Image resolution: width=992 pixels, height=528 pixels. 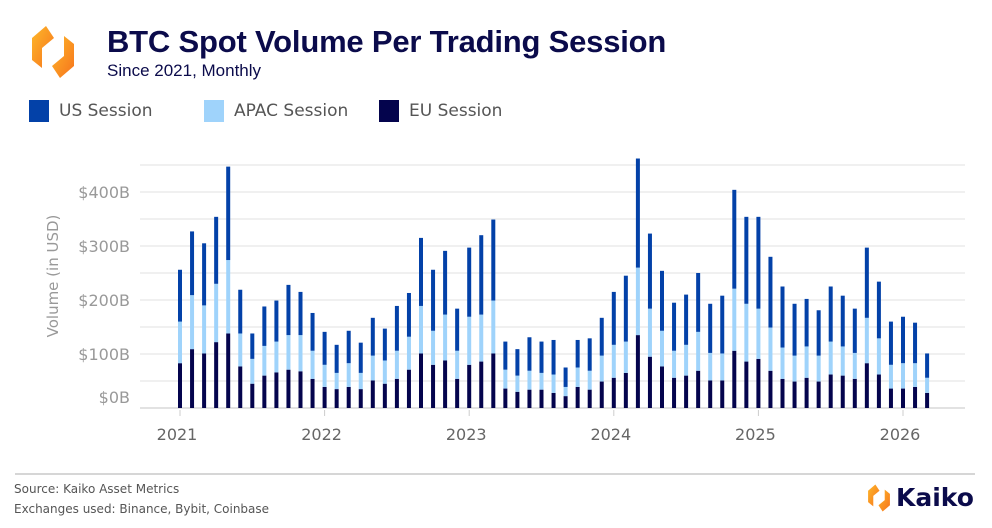 What do you see at coordinates (321, 434) in the screenshot?
I see `x-tick-label: 2022` at bounding box center [321, 434].